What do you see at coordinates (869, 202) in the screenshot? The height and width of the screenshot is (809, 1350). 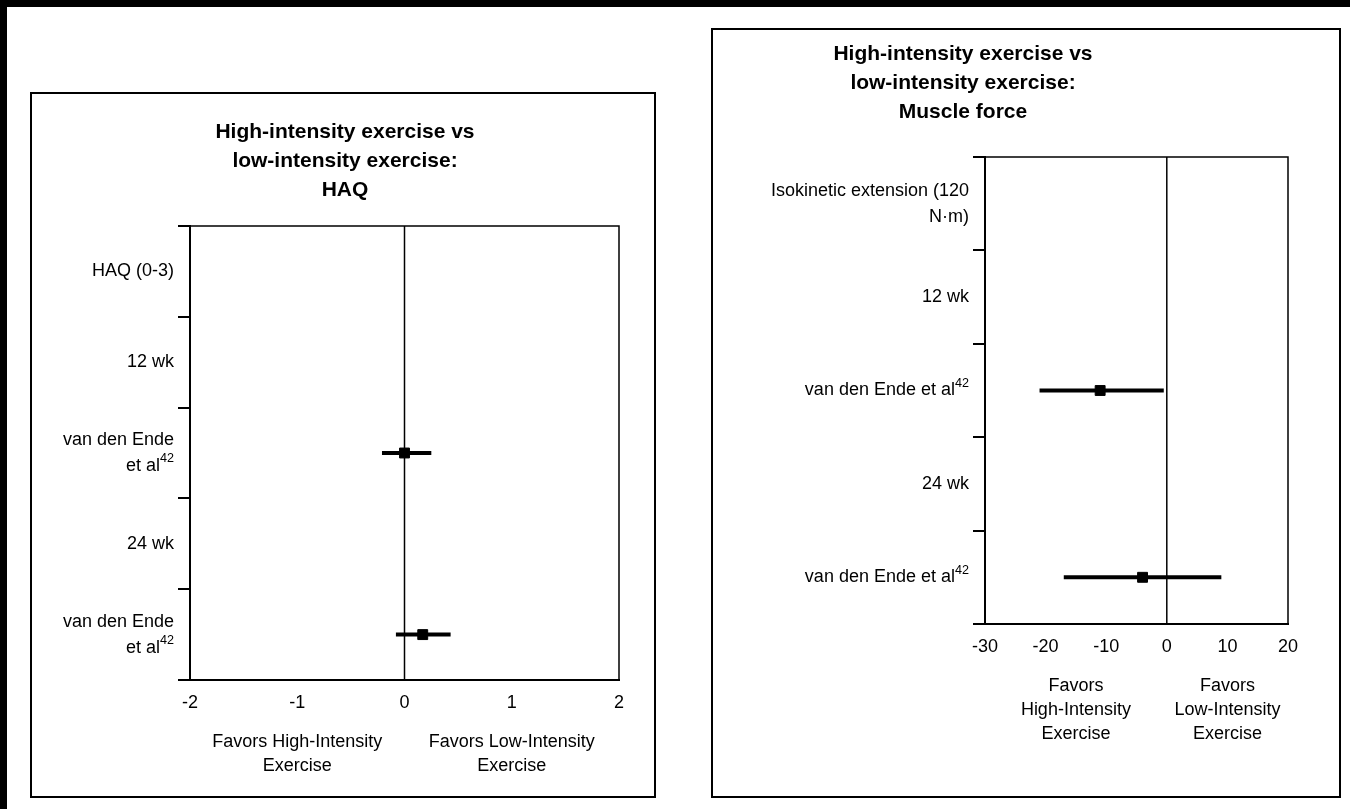 I see `y-tick-label: Isokinetic extension (120 N·m)` at bounding box center [869, 202].